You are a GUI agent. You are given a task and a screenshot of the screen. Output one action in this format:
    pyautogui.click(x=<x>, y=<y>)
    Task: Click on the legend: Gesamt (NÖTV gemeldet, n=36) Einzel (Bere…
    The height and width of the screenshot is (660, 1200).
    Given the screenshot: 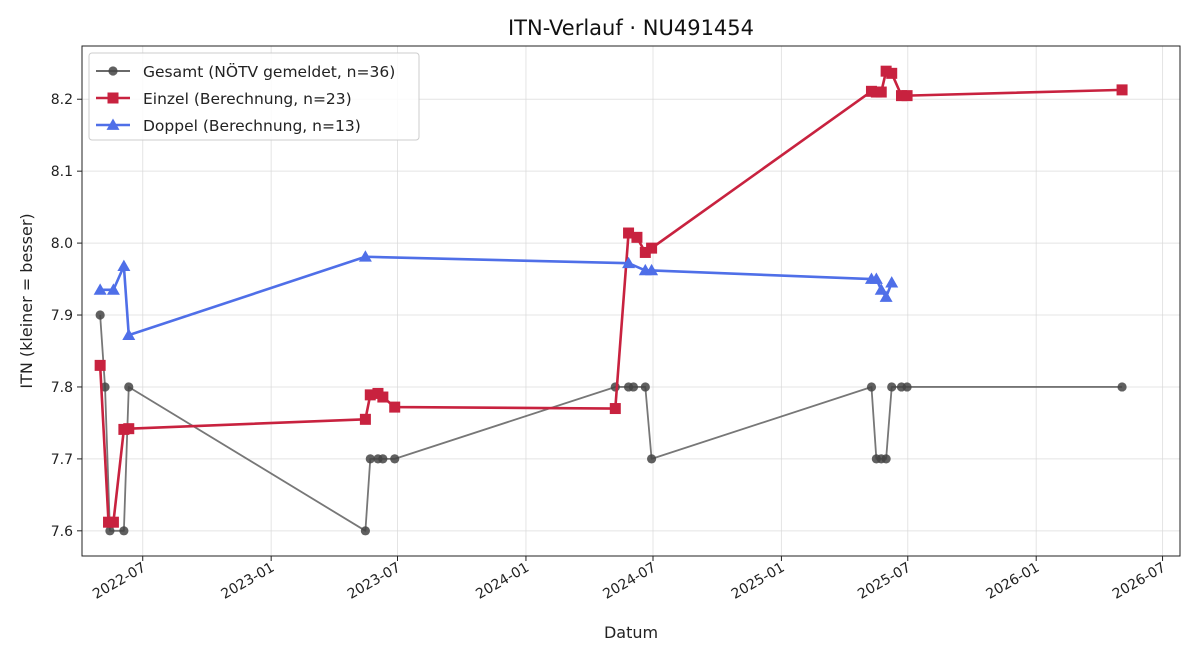 What is the action you would take?
    pyautogui.click(x=254, y=96)
    